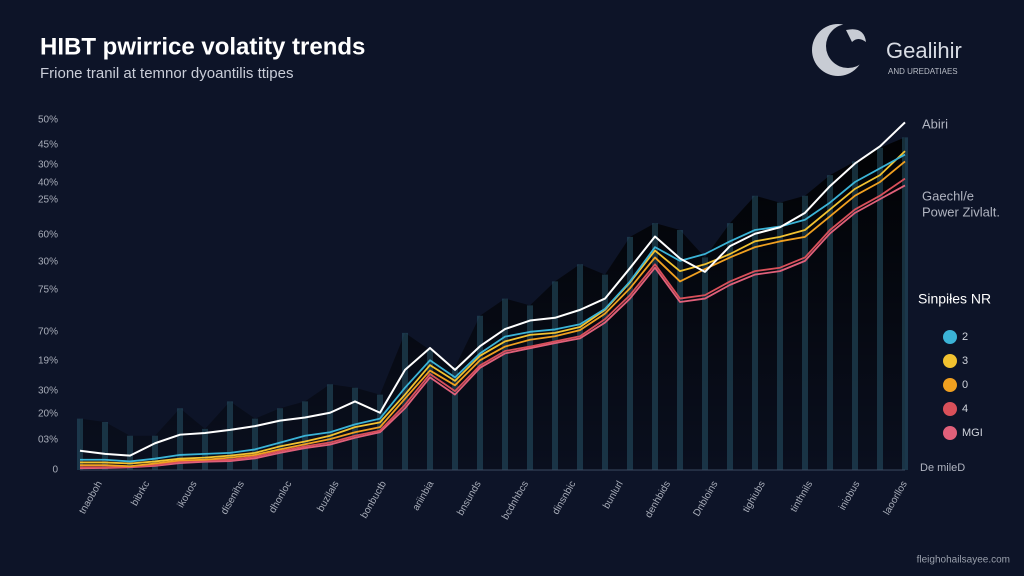  What do you see at coordinates (613, 495) in the screenshot?
I see `x-tick-label: bunlurl` at bounding box center [613, 495].